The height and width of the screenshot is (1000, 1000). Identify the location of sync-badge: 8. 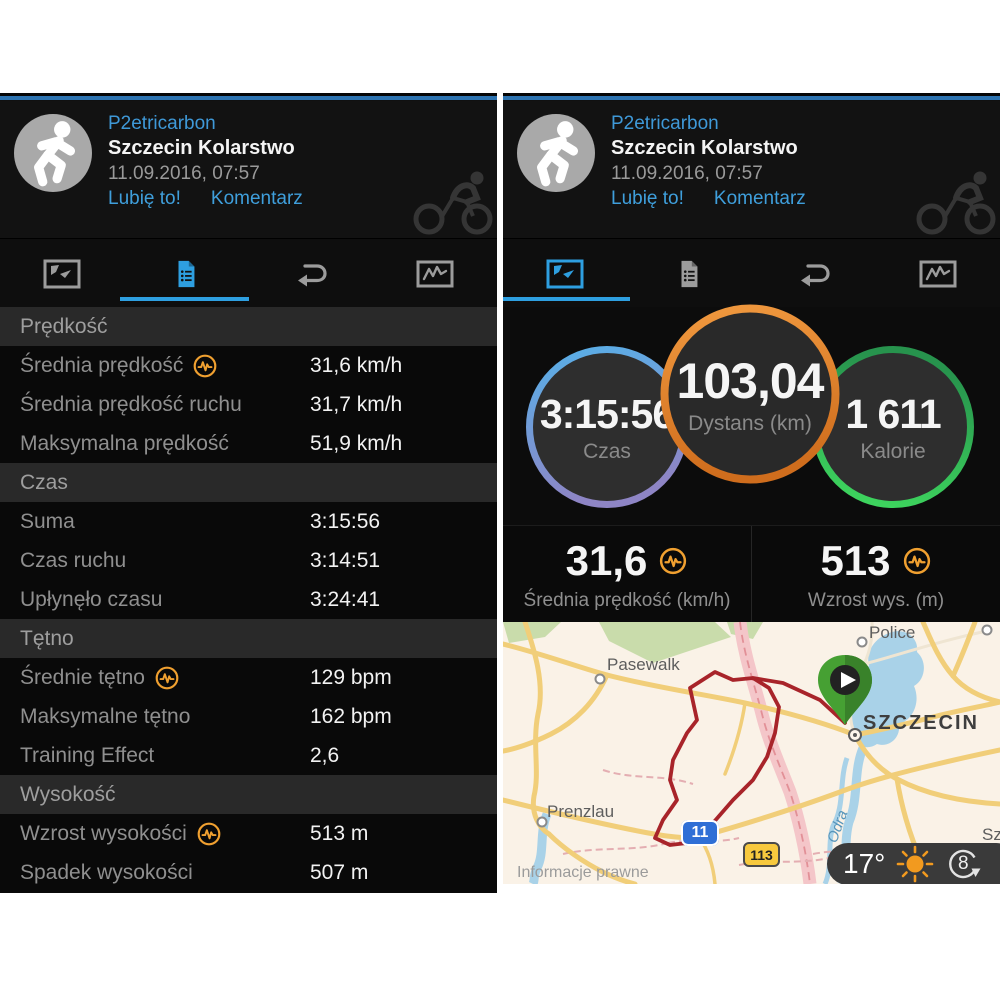
(963, 864).